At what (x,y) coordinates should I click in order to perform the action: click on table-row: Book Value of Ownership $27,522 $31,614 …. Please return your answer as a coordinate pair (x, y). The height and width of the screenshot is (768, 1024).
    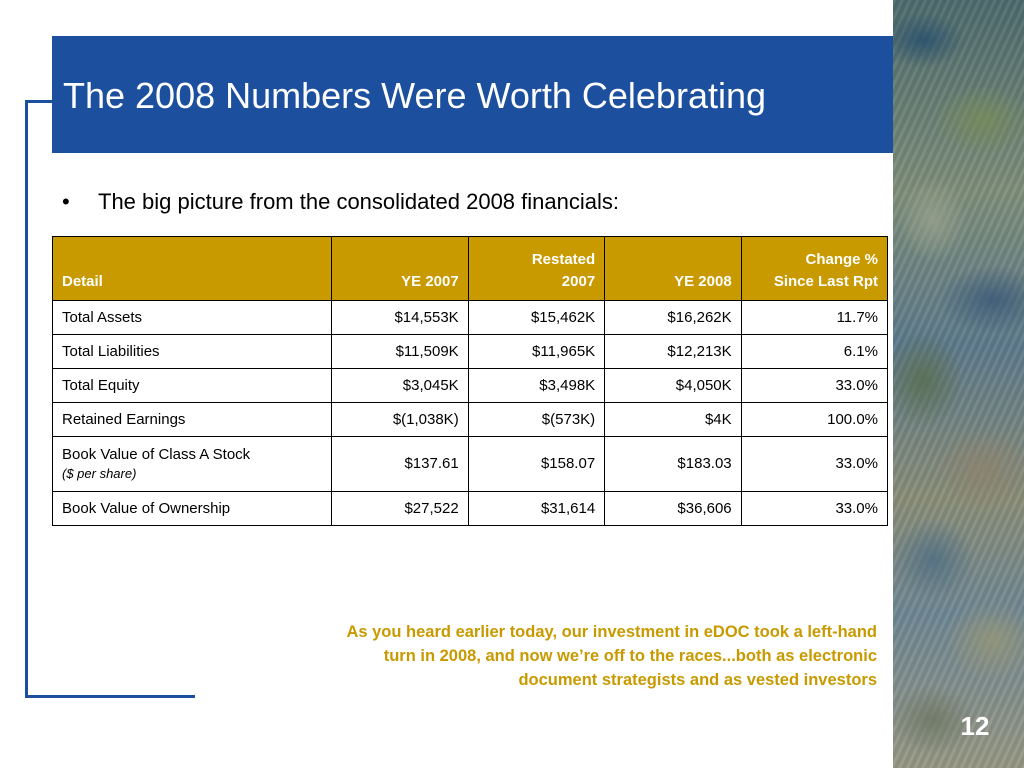
    Looking at the image, I should click on (470, 508).